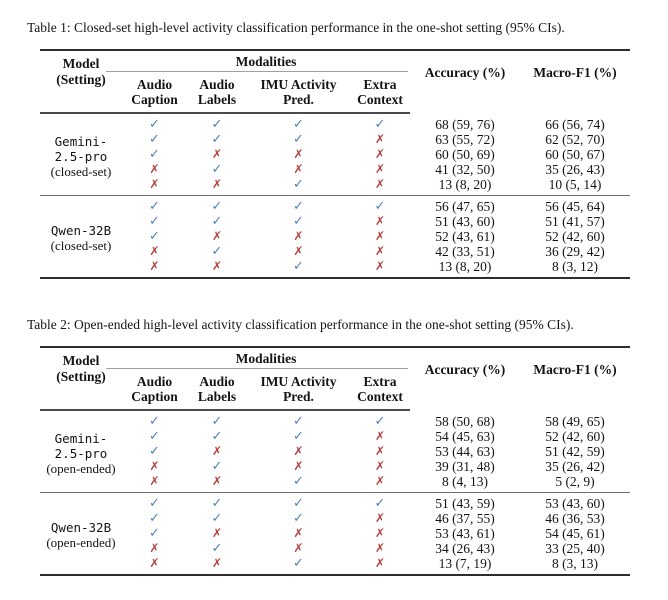 The width and height of the screenshot is (668, 600). I want to click on result-row: ✓ ✗ ✗ ✗ 52 (43, 61) 52 (42, 60), so click(335, 236).